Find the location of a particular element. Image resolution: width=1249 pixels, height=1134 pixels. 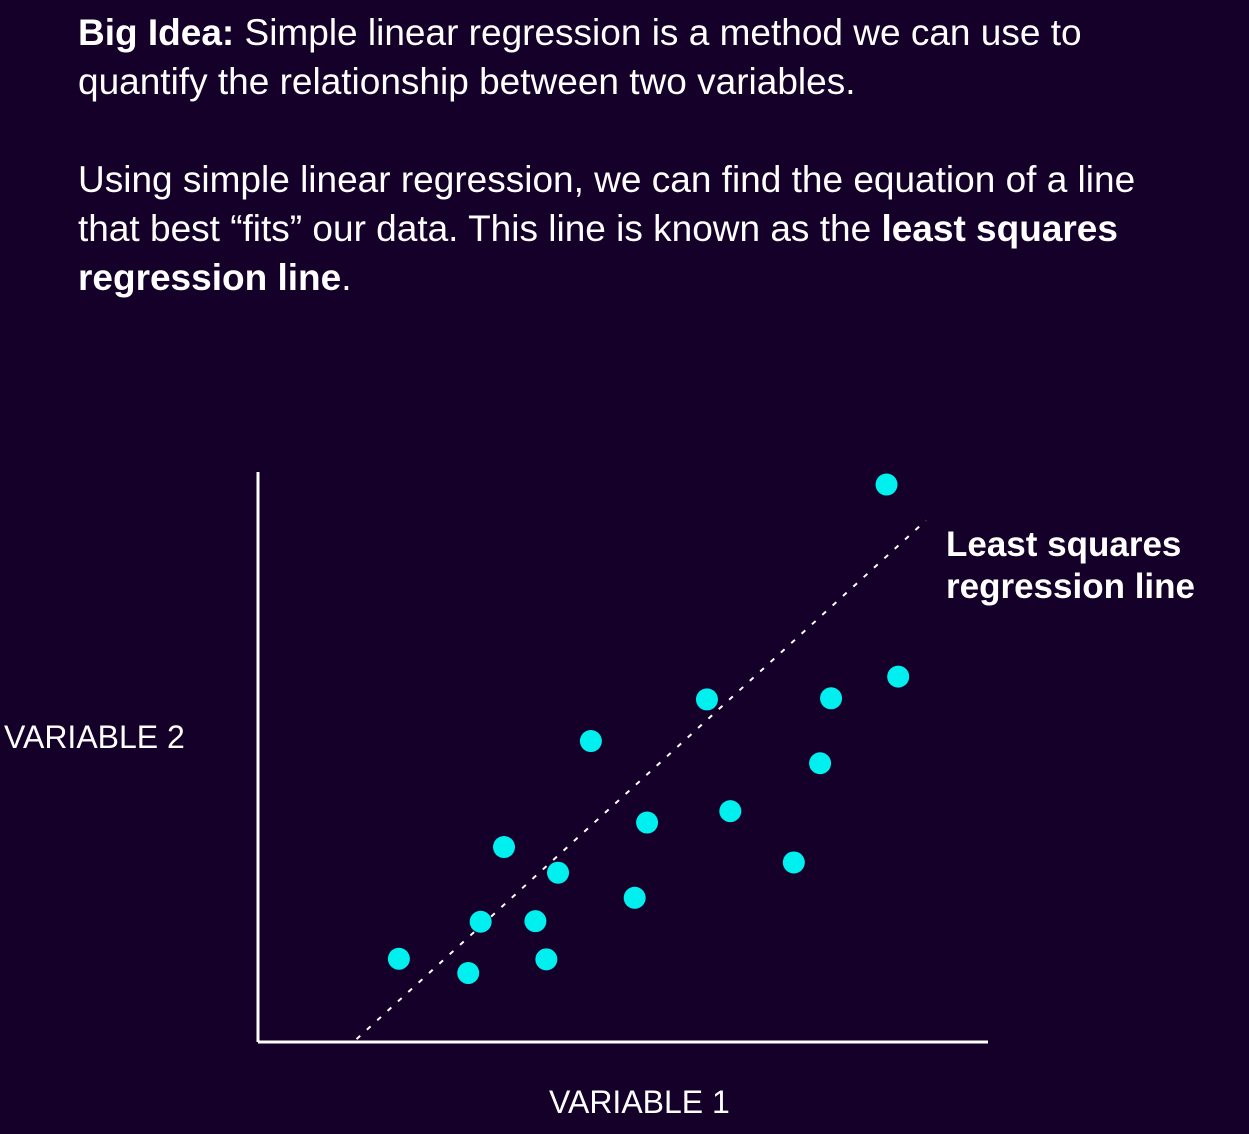

y-axis-label: VARIABLE 2 is located at coordinates (94, 737).